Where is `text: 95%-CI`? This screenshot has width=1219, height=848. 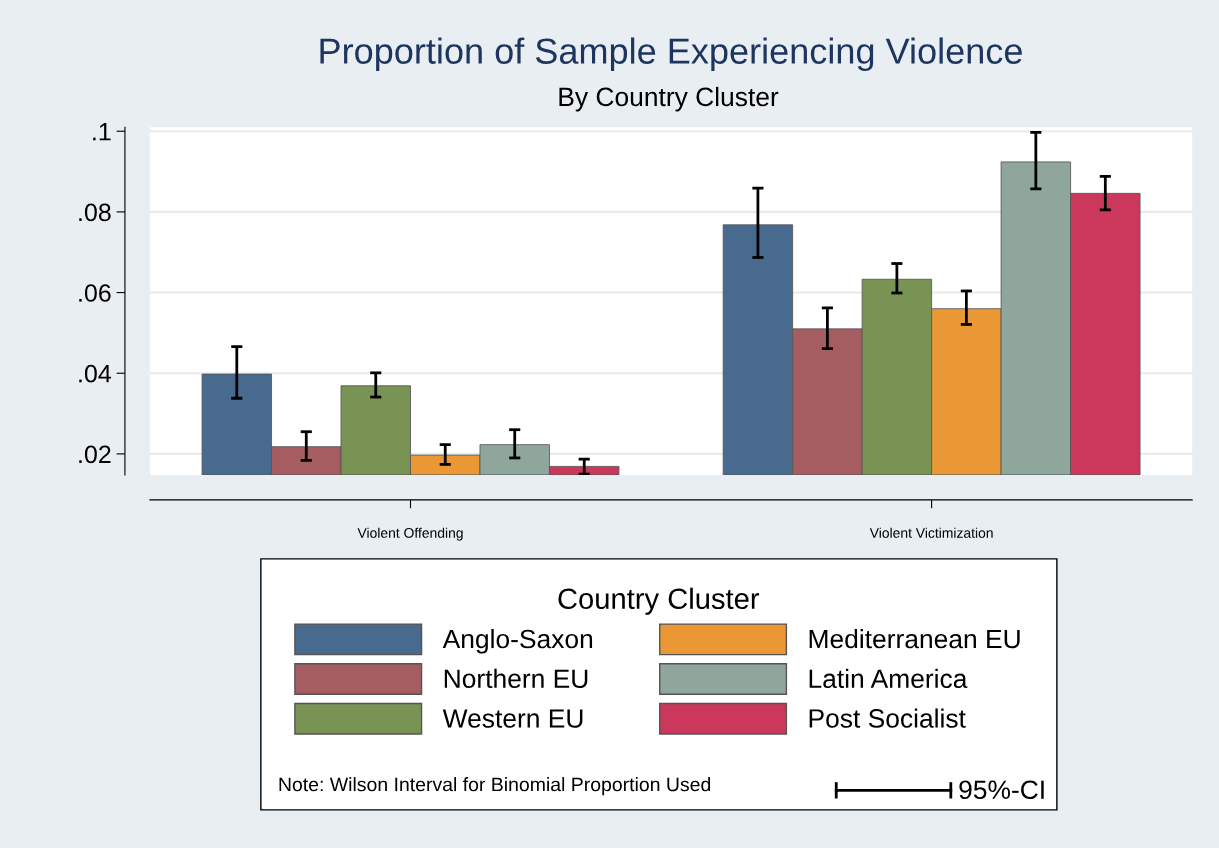
text: 95%-CI is located at coordinates (1001, 790).